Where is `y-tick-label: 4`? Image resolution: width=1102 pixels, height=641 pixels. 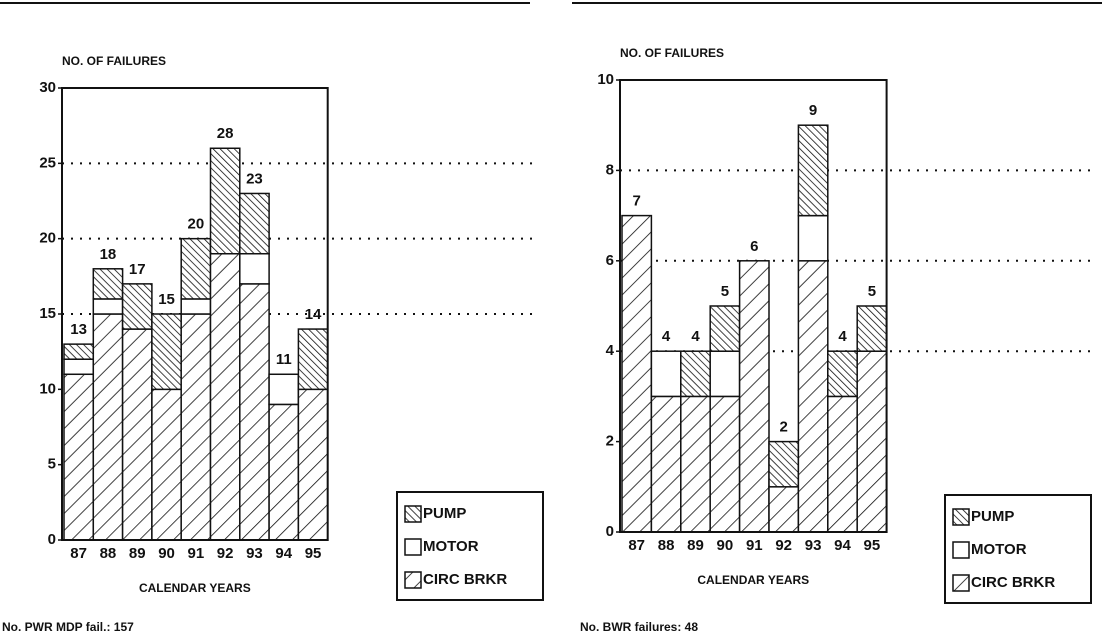
y-tick-label: 4 is located at coordinates (610, 350).